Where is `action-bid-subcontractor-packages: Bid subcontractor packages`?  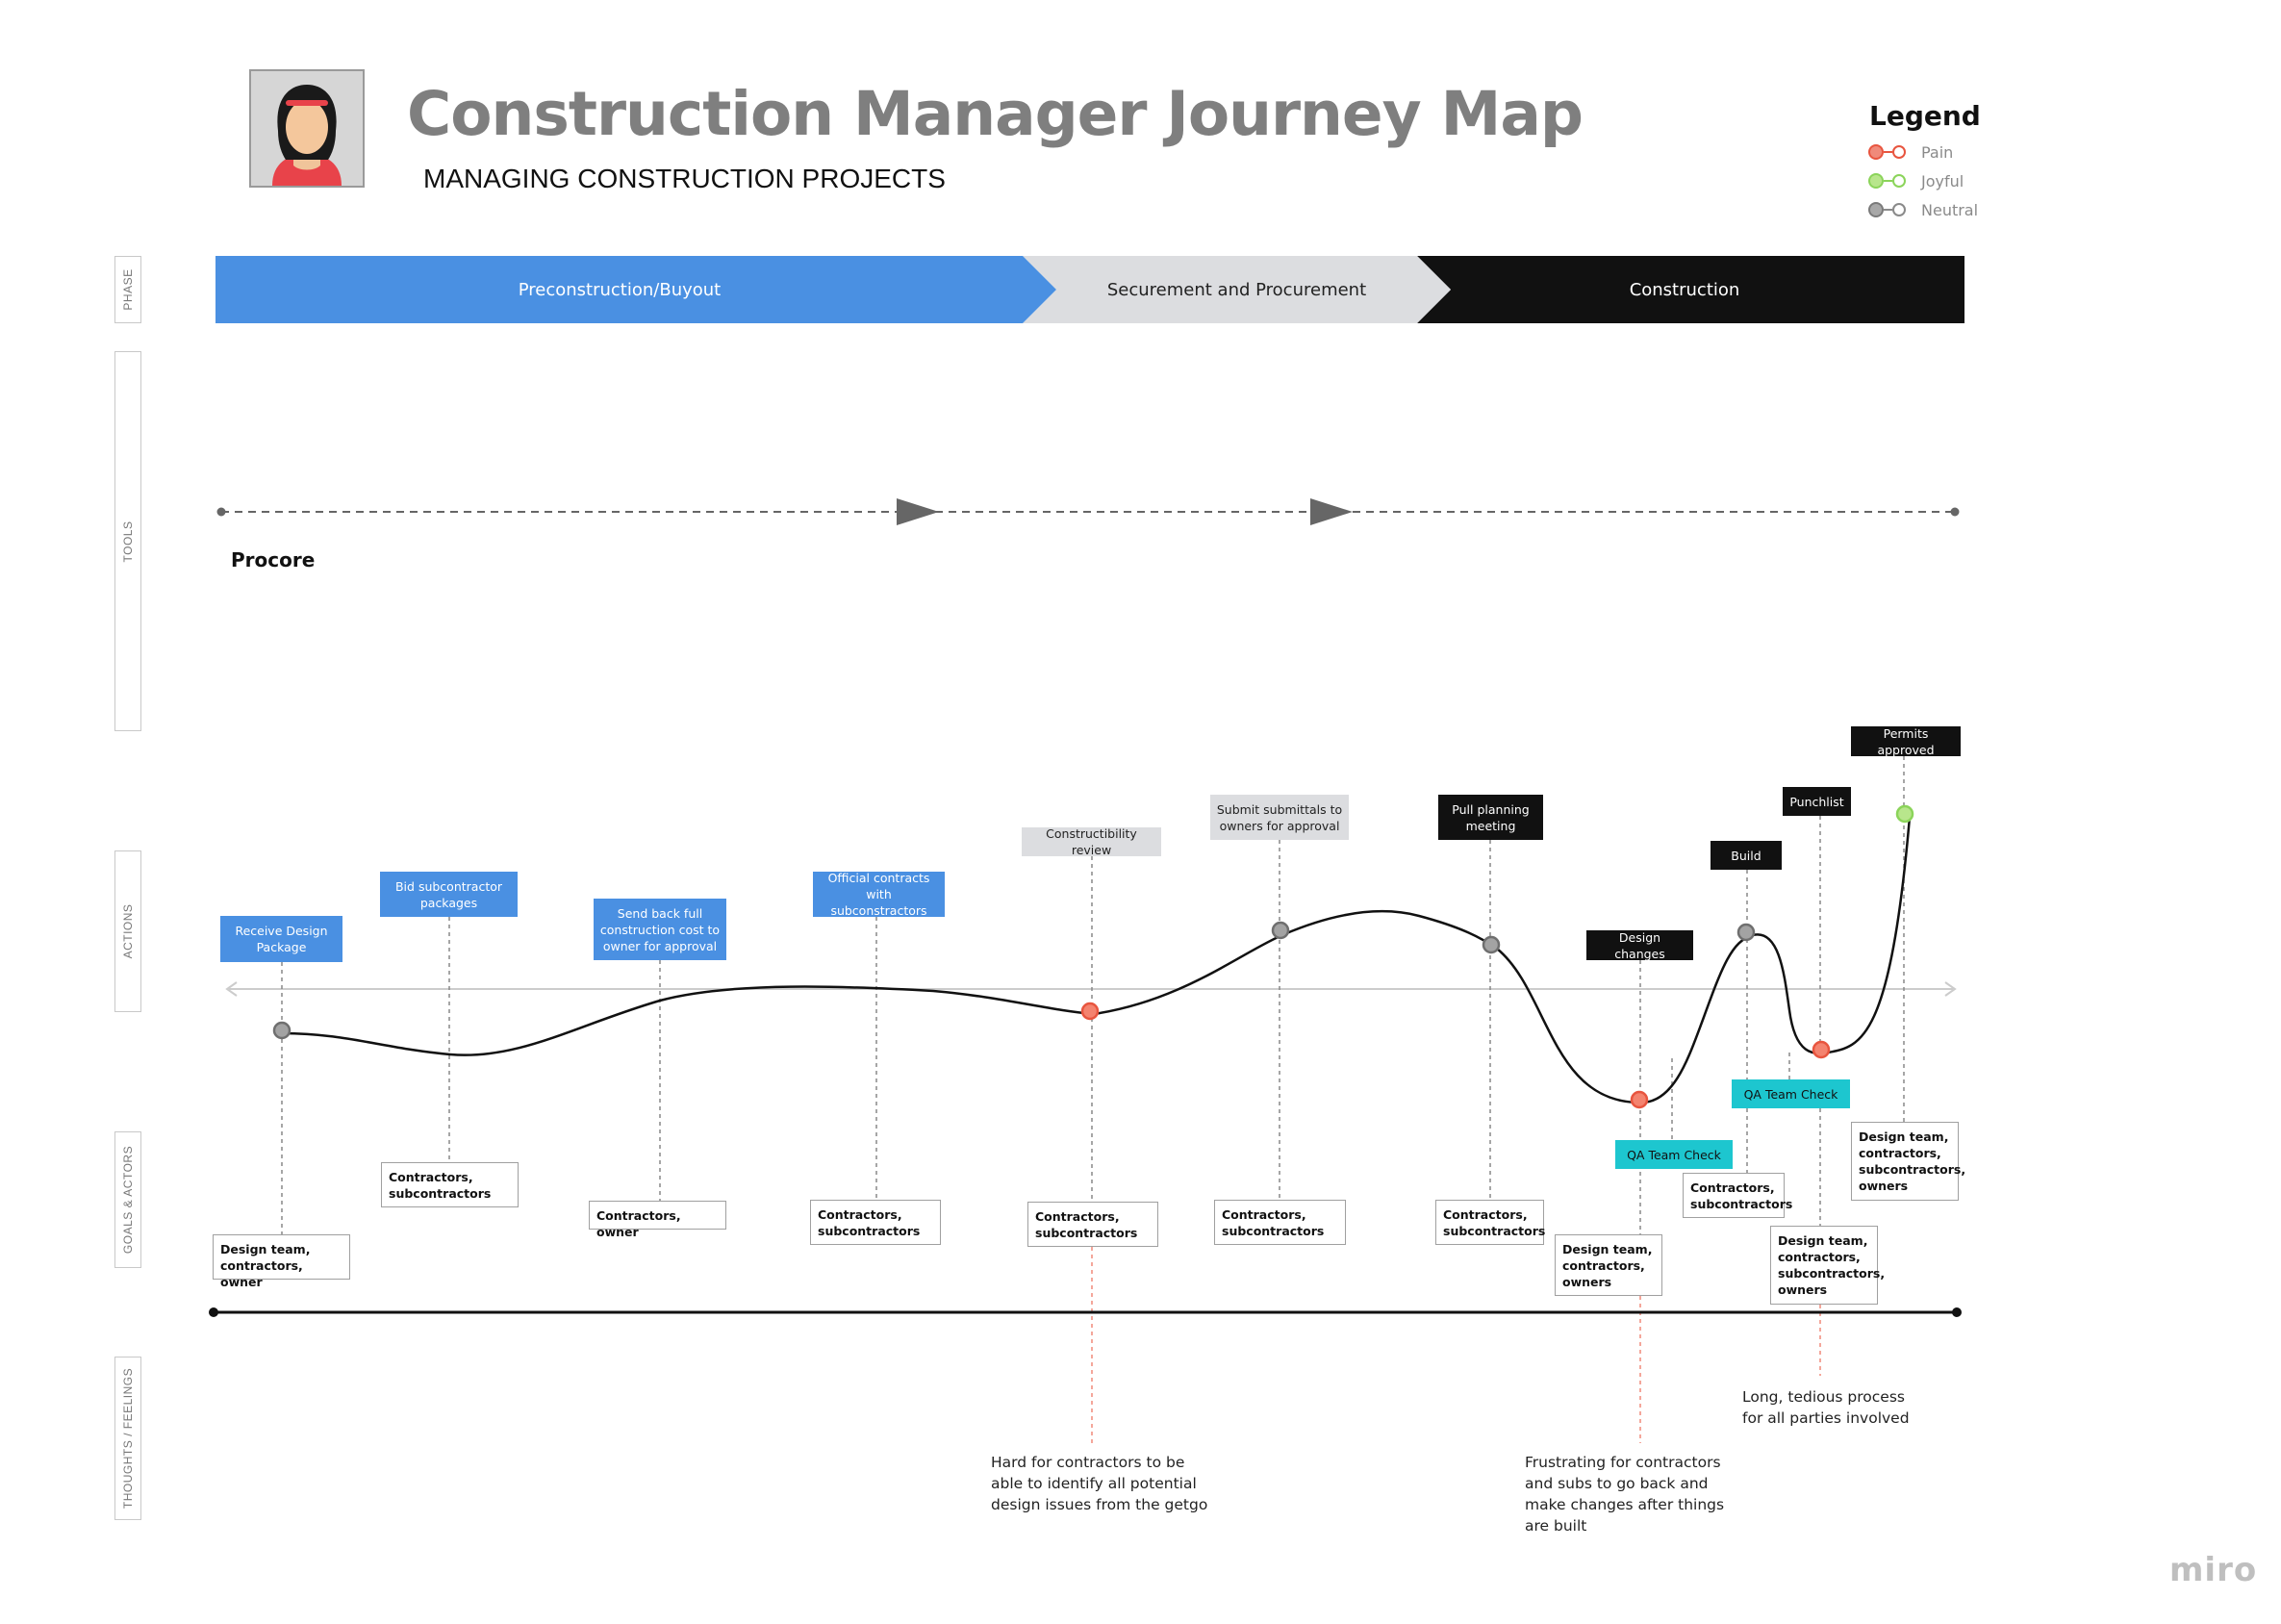 action-bid-subcontractor-packages: Bid subcontractor packages is located at coordinates (449, 894).